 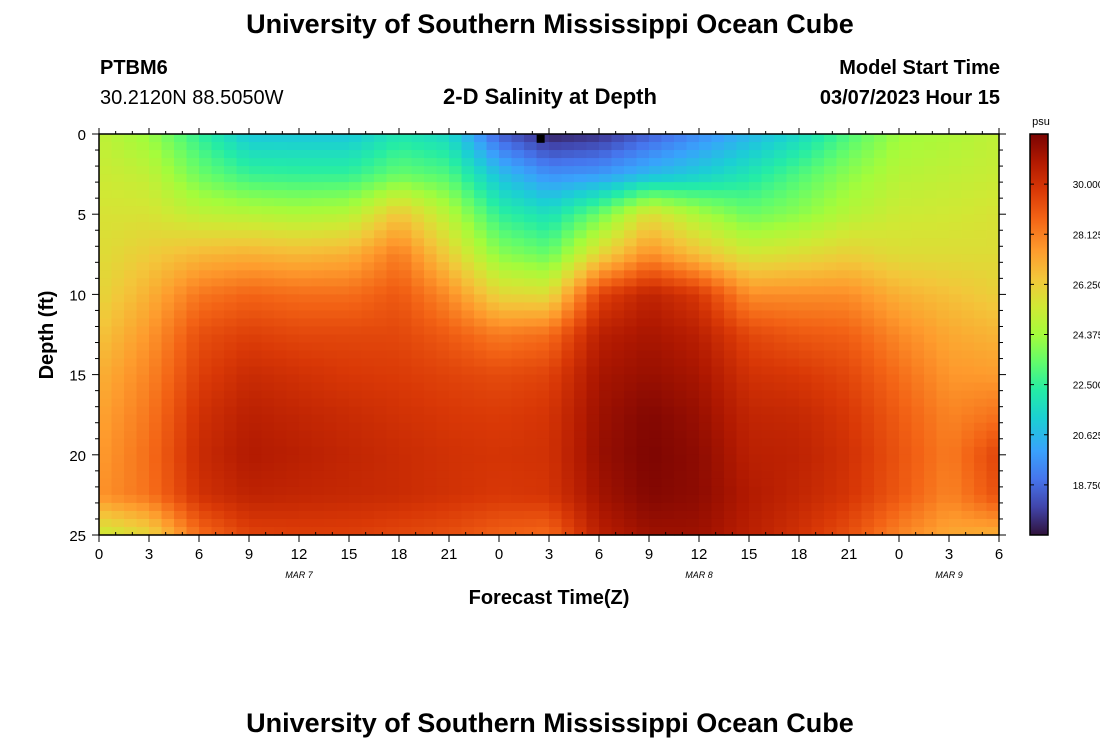 I want to click on date-labels: MAR 7 MAR 8 MAR 9, so click(x=624, y=575).